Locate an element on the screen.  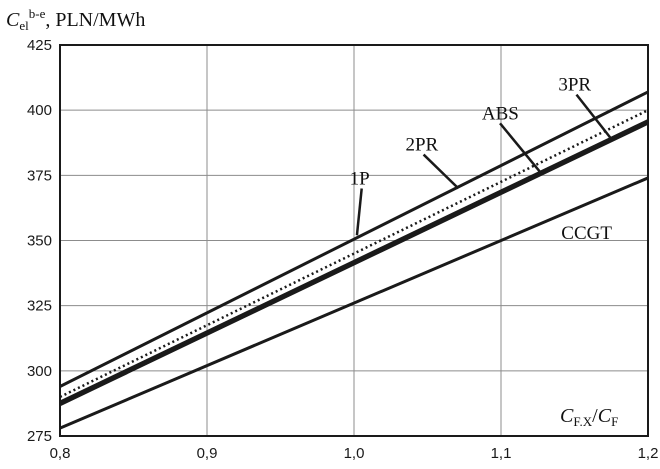
y-axis-label: Celb-e, PLN/MWh is located at coordinates (75, 19).